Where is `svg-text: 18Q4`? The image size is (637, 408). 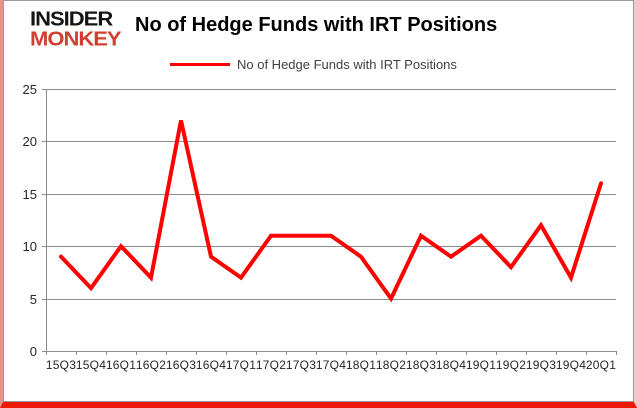
svg-text: 18Q4 is located at coordinates (451, 365).